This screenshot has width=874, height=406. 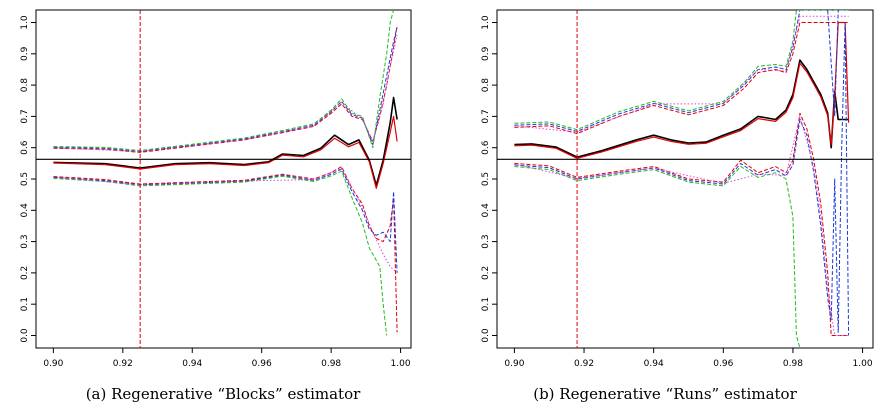 I want to click on panel-caption: (a) Regenerative “Blocks” estimator, so click(x=223, y=394).